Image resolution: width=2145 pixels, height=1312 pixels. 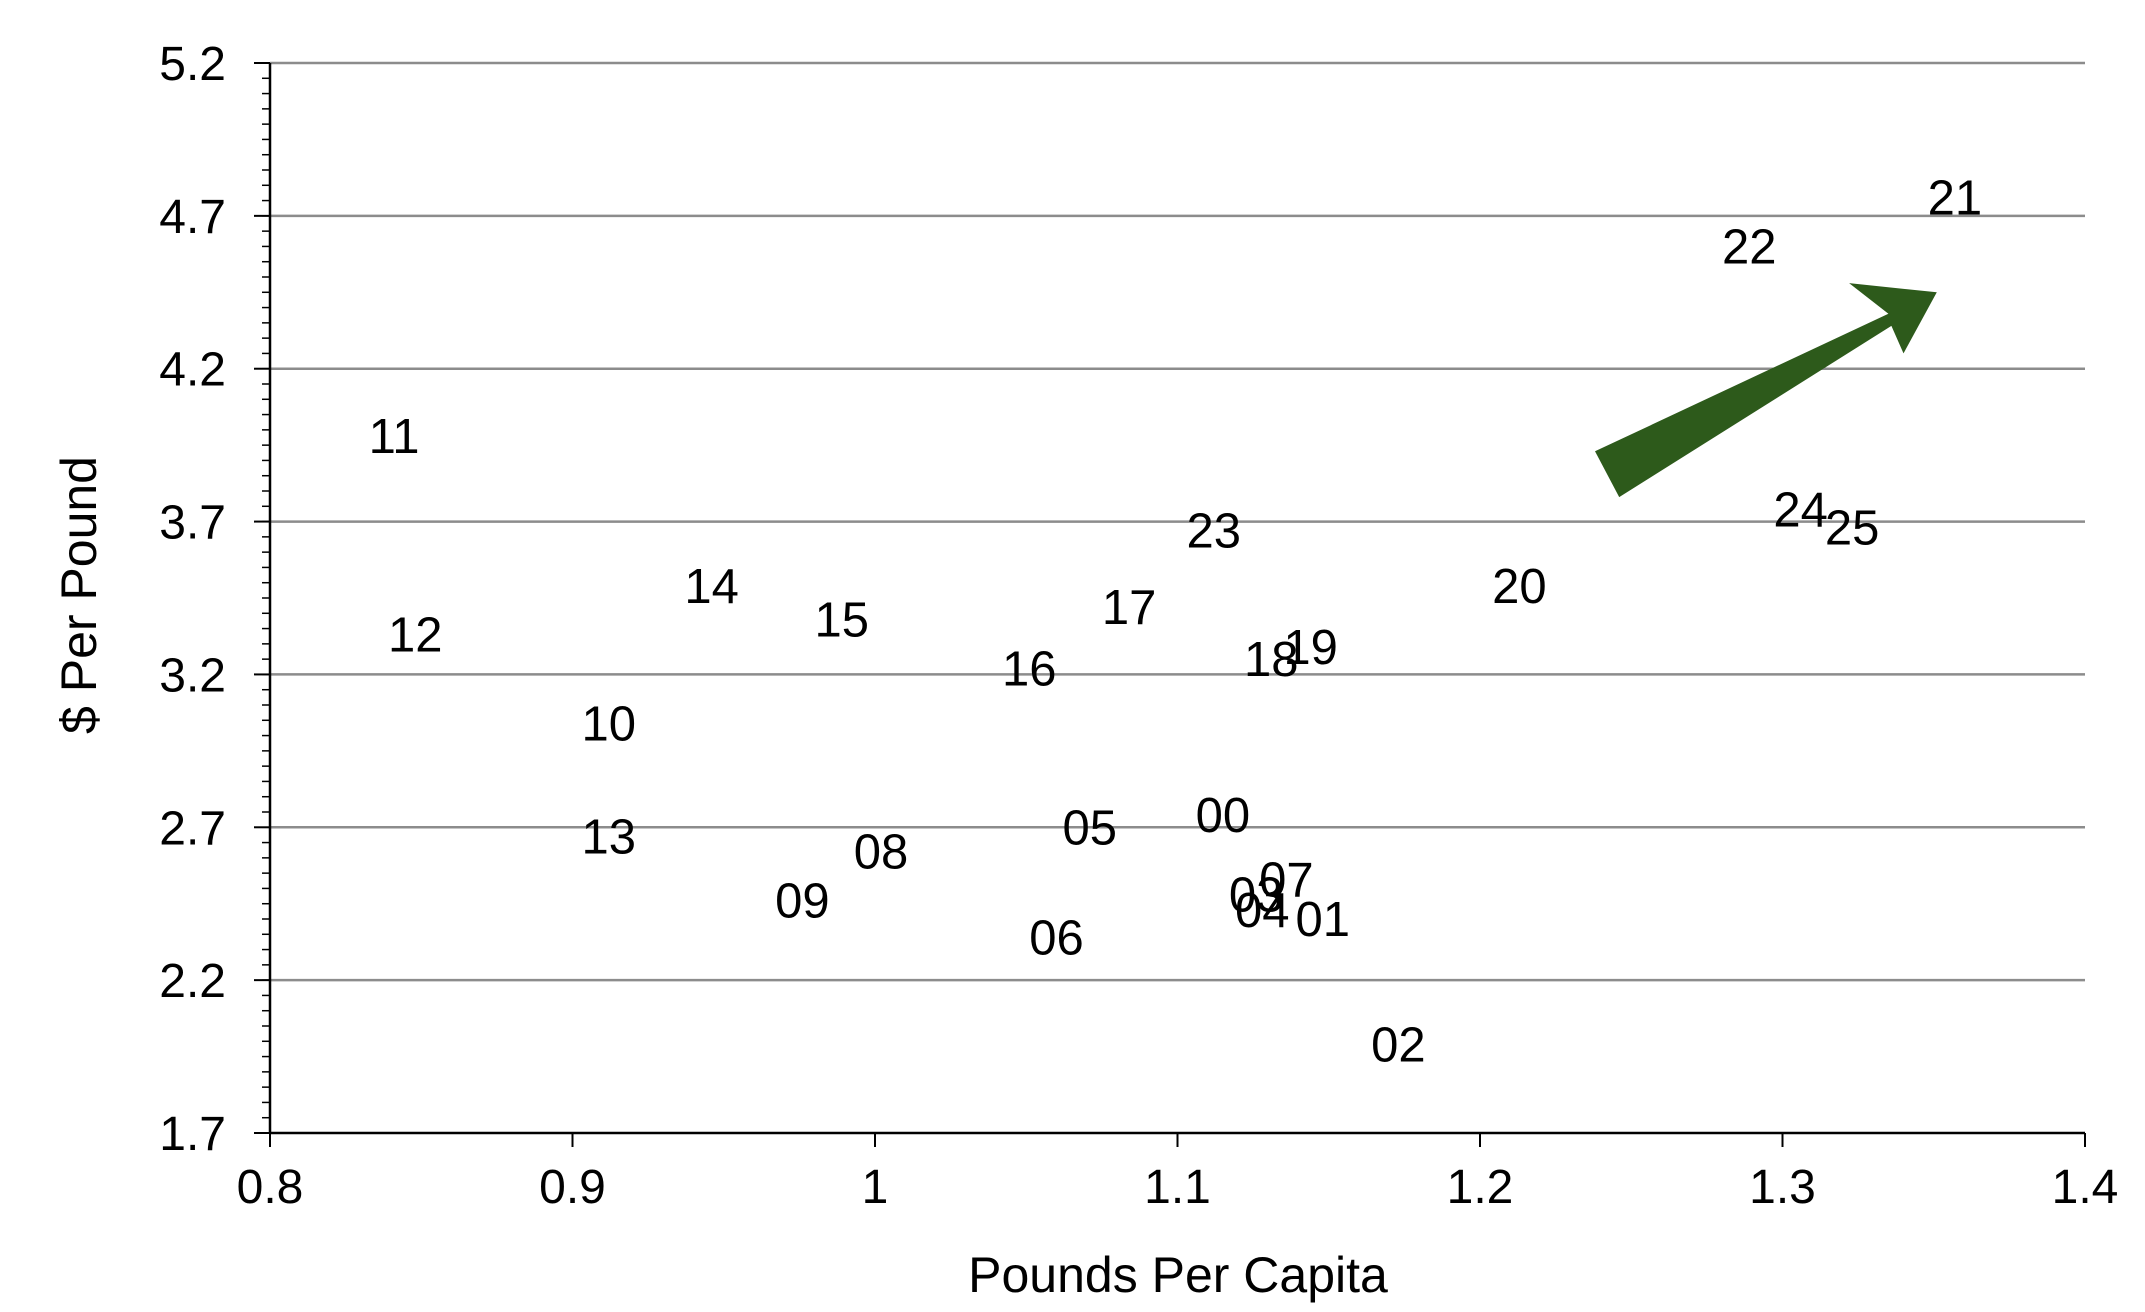 I want to click on point-label: 03, so click(x=1256, y=896).